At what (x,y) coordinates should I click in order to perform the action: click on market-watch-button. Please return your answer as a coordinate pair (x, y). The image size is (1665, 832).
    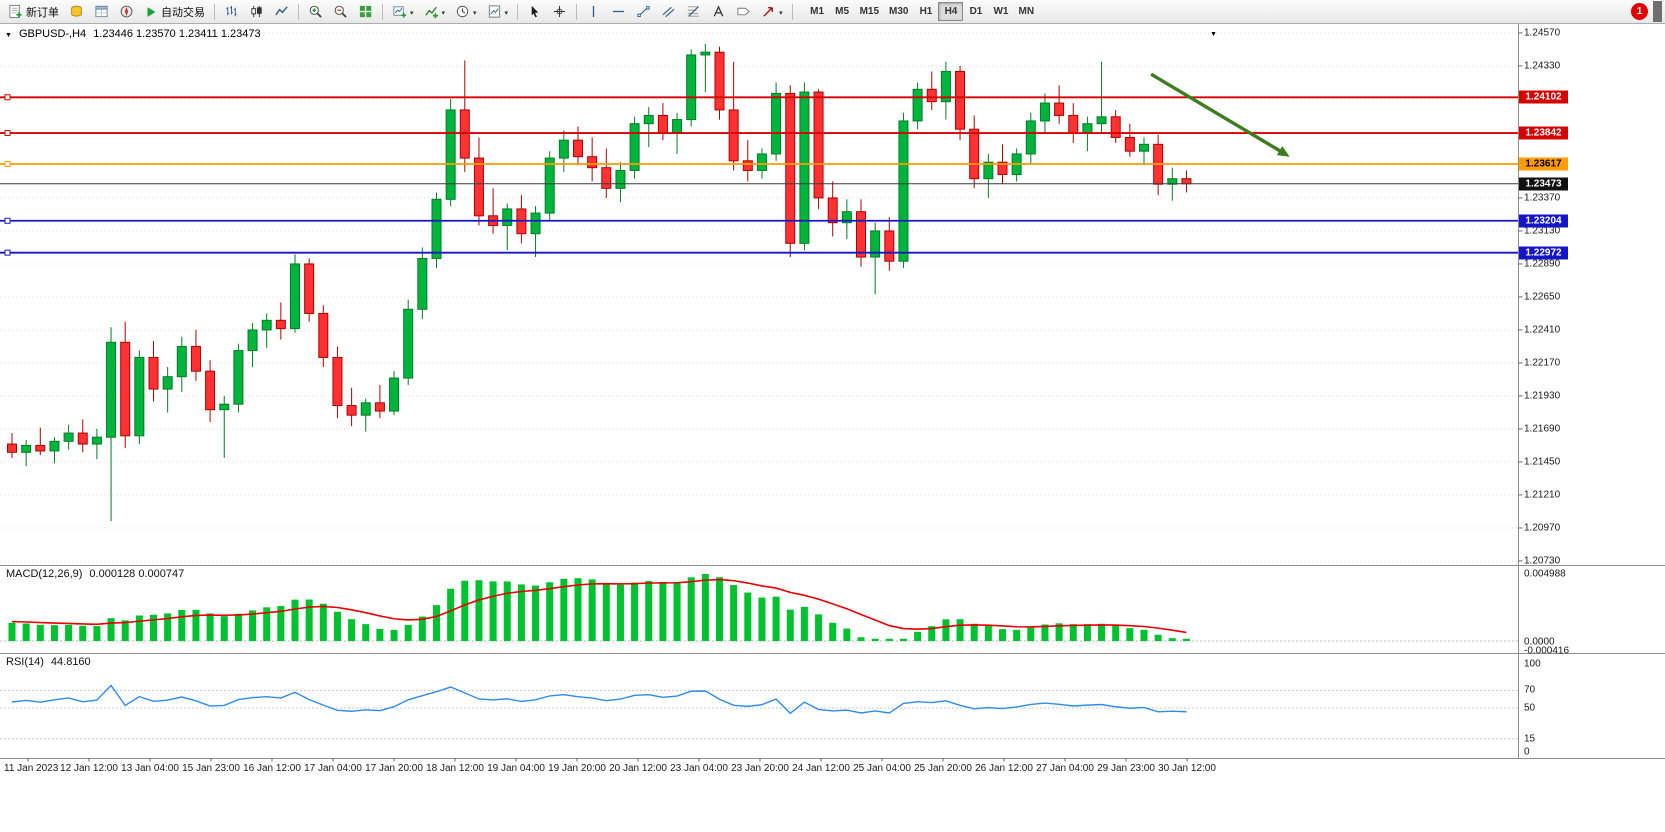
    Looking at the image, I should click on (76, 12).